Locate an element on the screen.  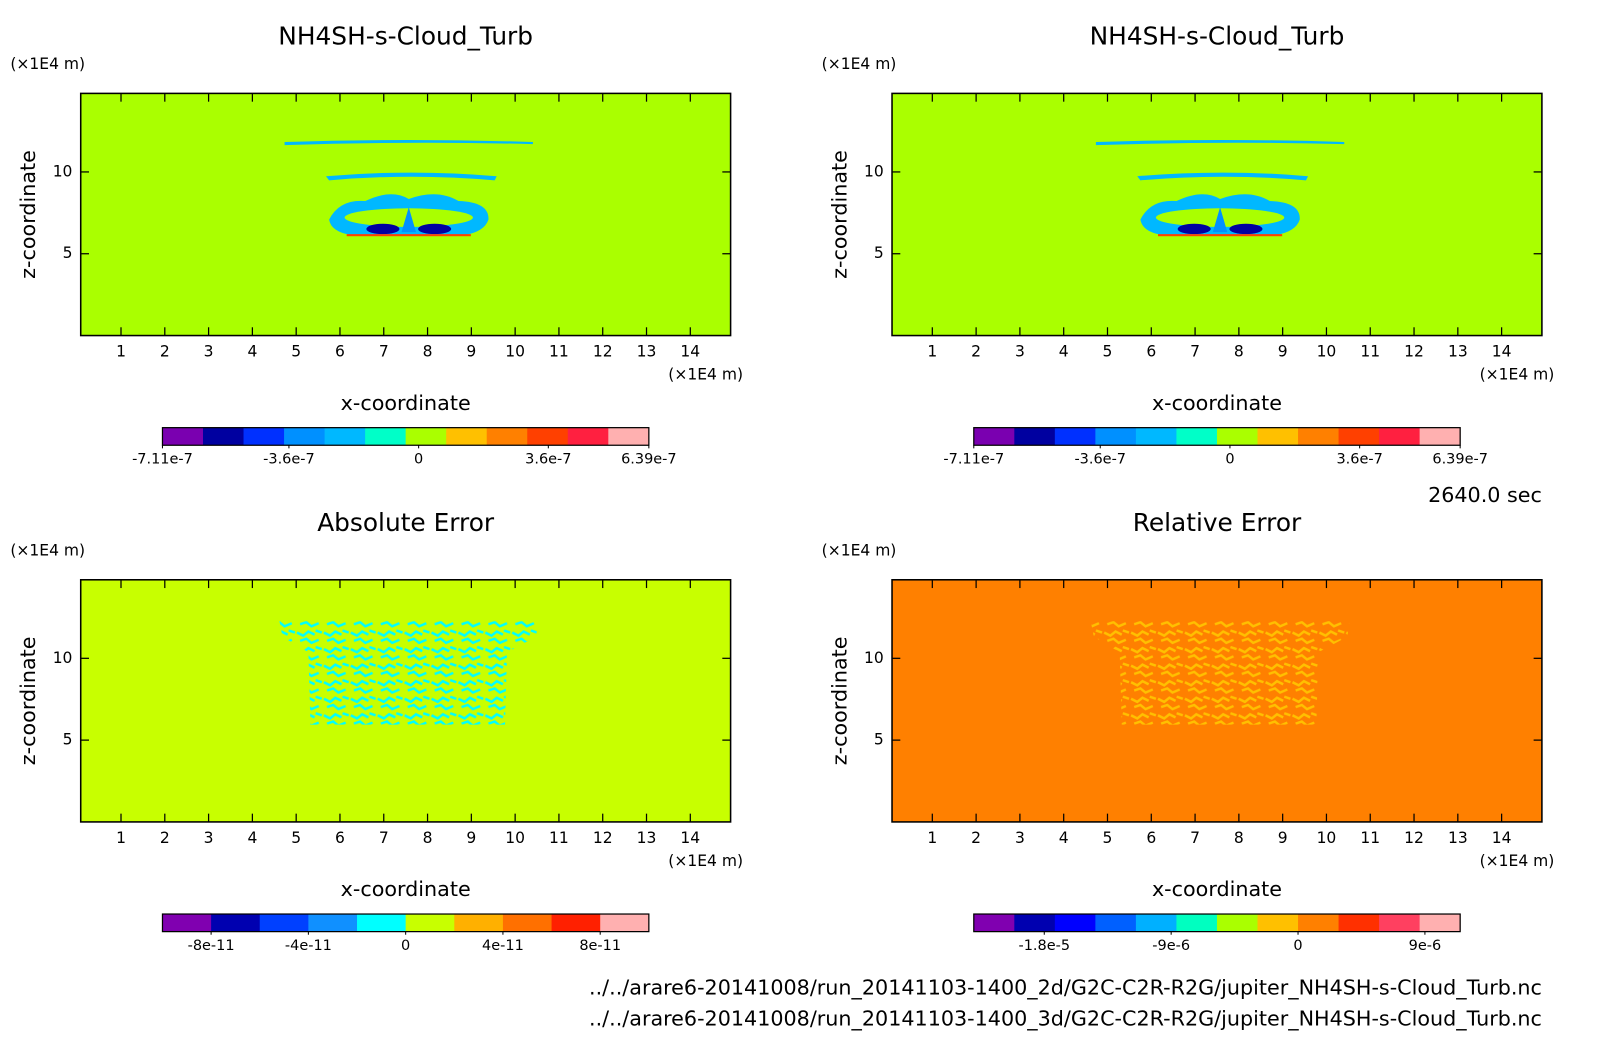
cloud-spike is located at coordinates (409, 220).